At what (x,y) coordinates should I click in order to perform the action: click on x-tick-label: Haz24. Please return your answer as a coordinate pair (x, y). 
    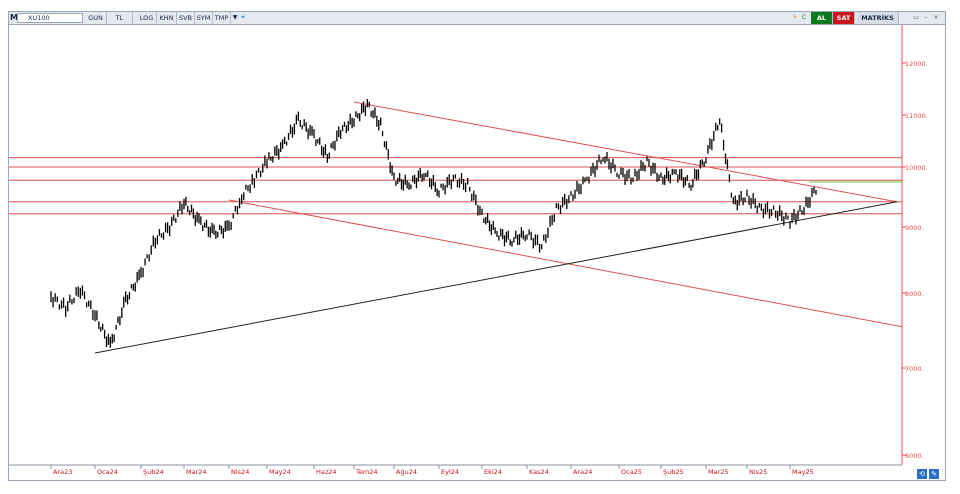
    Looking at the image, I should click on (326, 472).